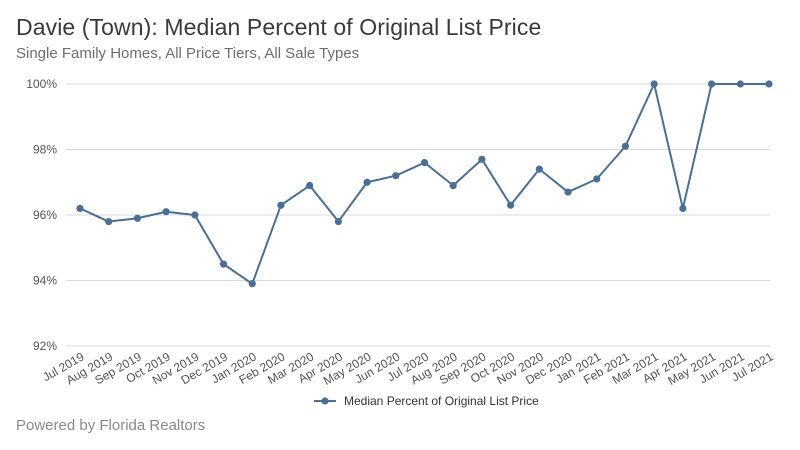 This screenshot has width=800, height=450. I want to click on y-tick-label: 94%, so click(45, 281).